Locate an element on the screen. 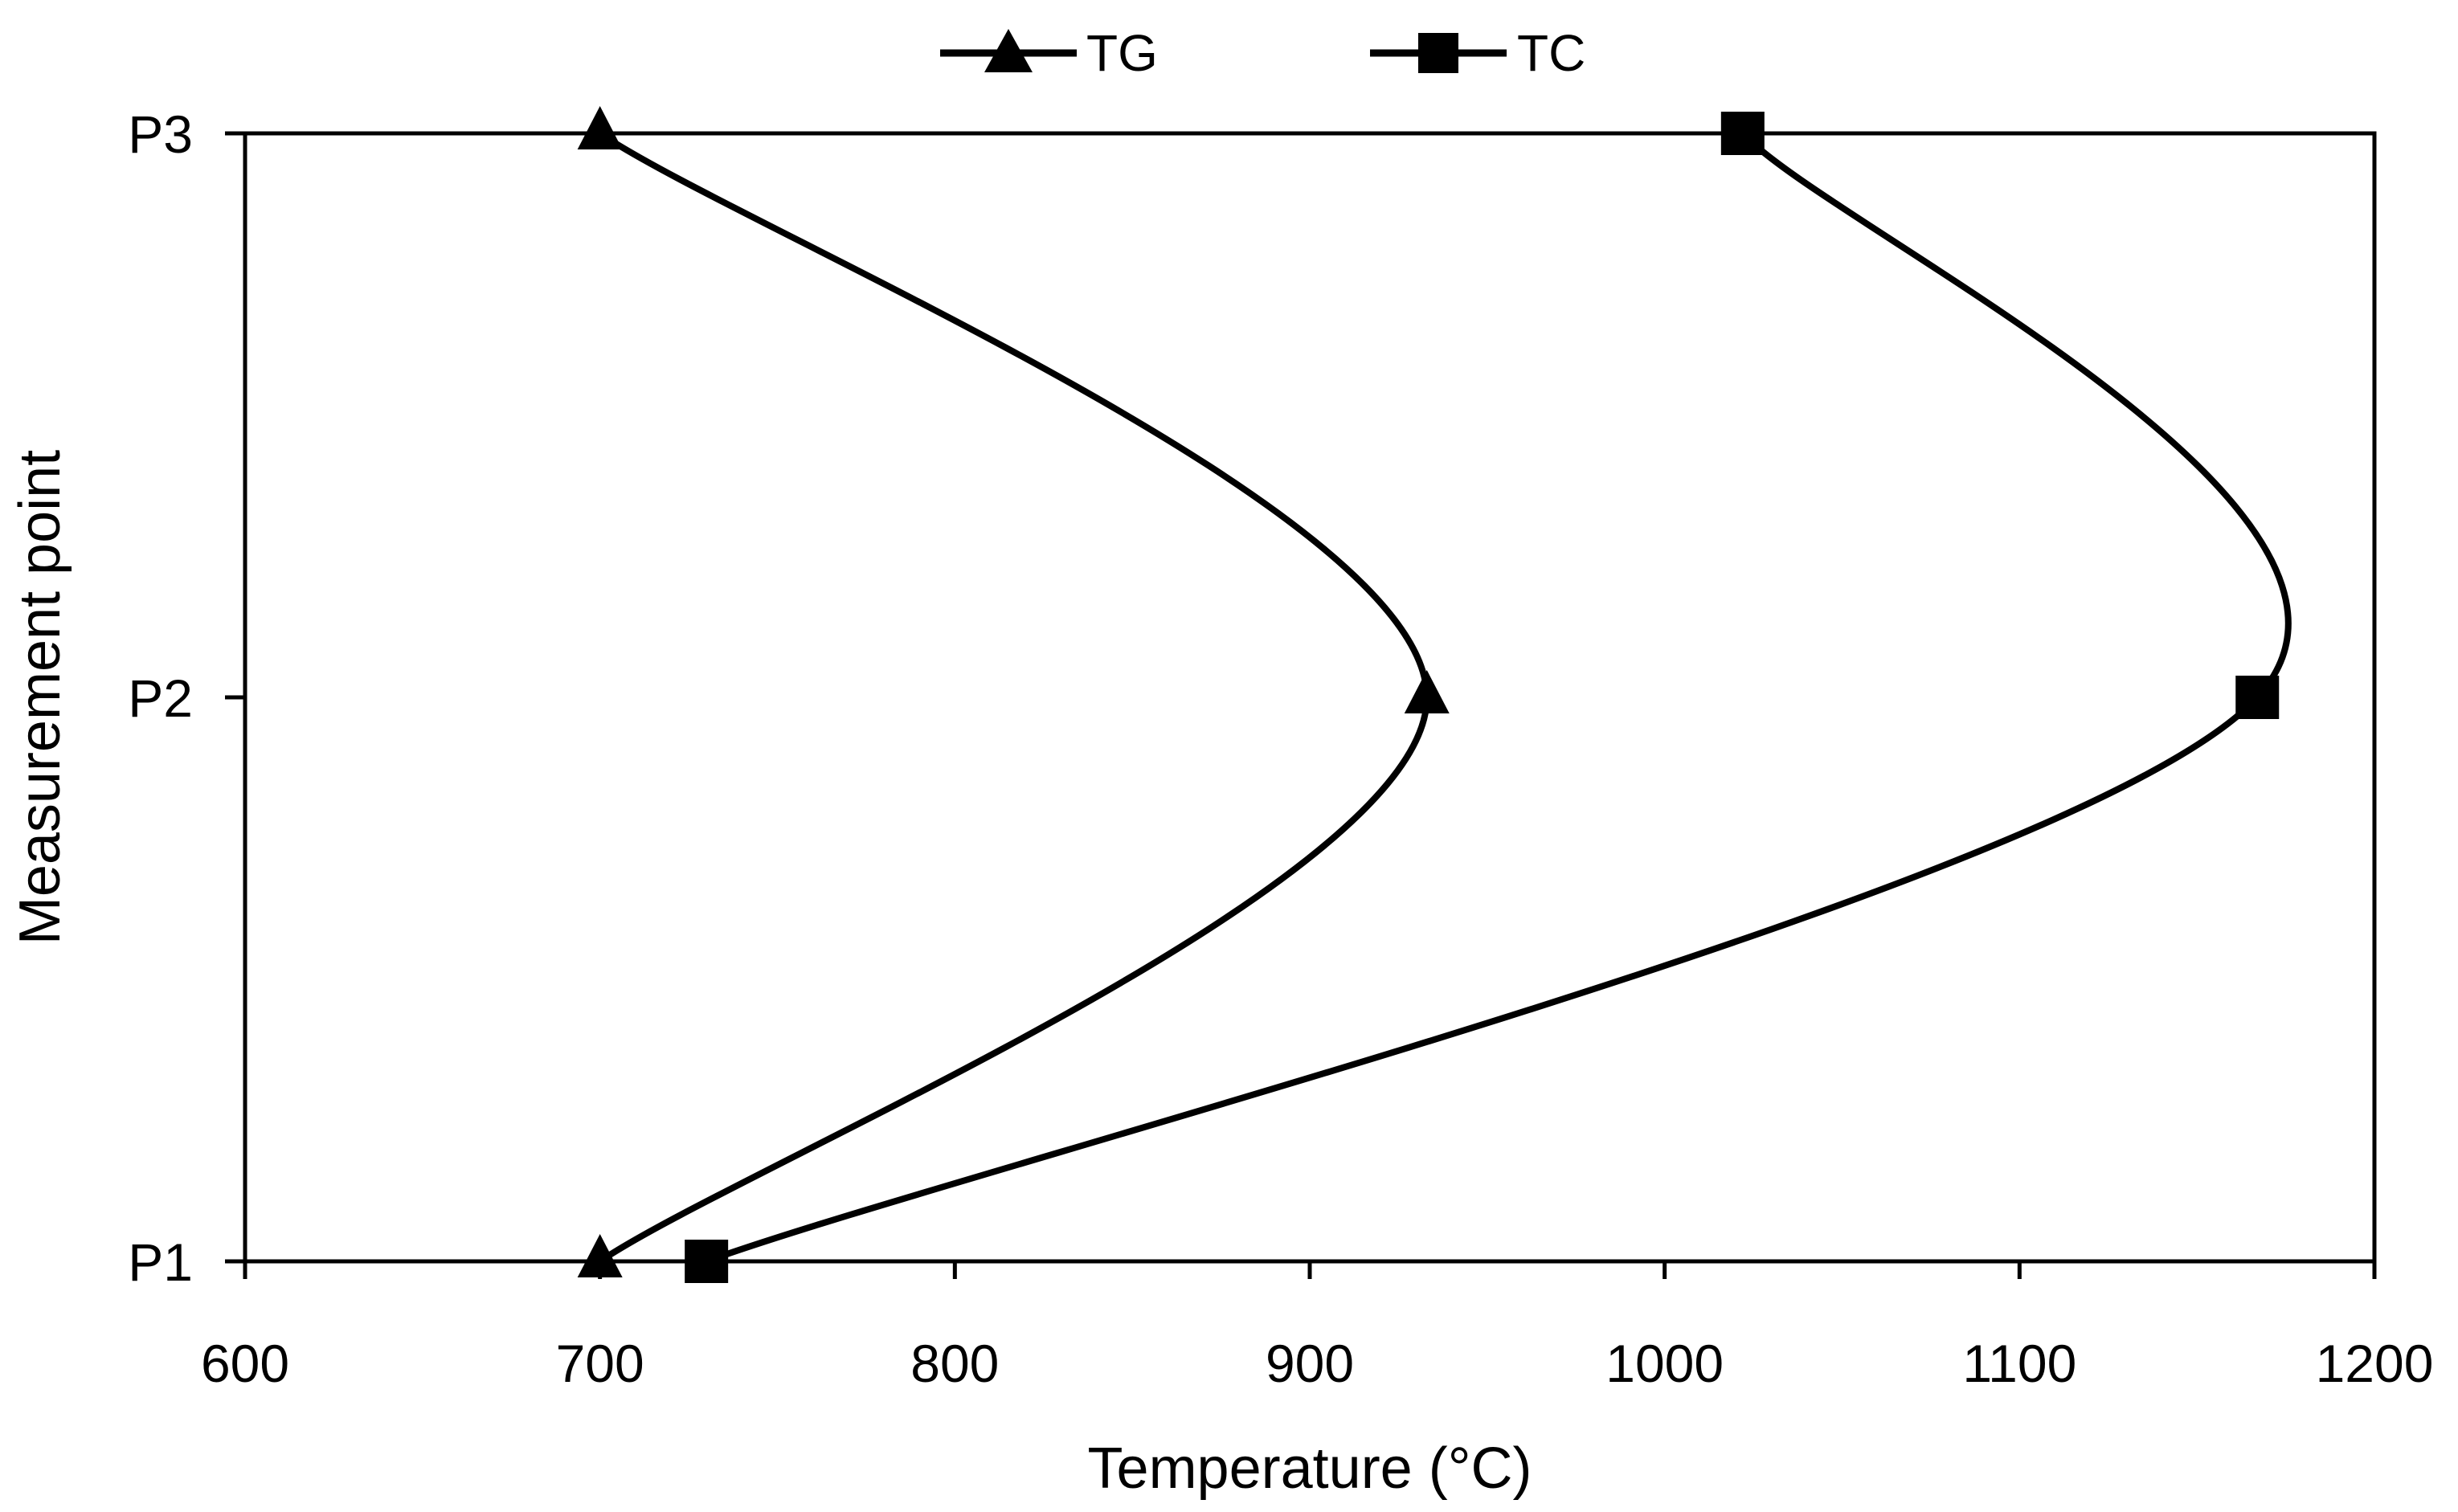  y-tick-label-p3: P3 is located at coordinates (160, 134).